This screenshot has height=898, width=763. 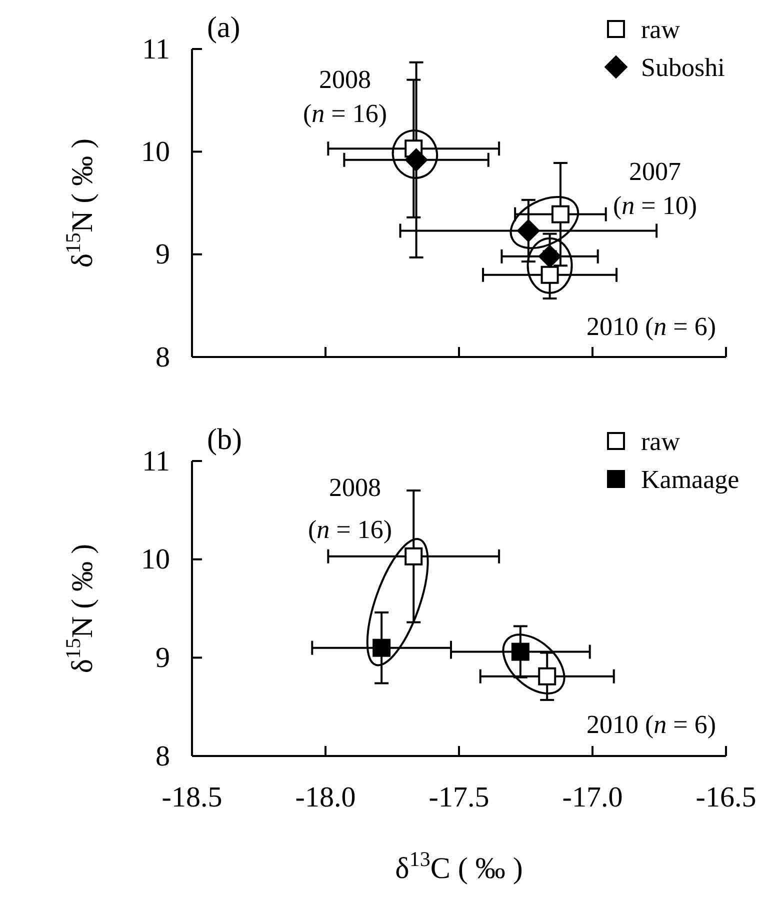 I want to click on x-tick-label: -16.5, so click(x=726, y=798).